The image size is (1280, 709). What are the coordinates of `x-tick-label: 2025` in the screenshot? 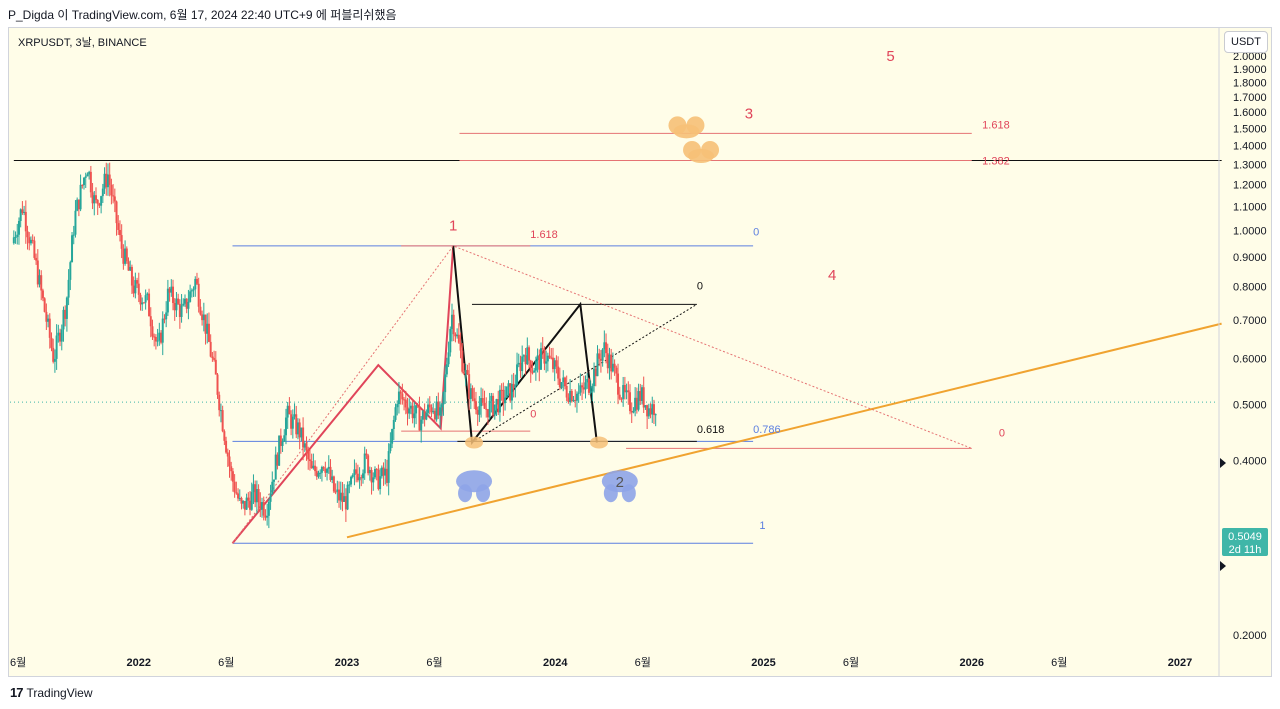 It's located at (763, 663).